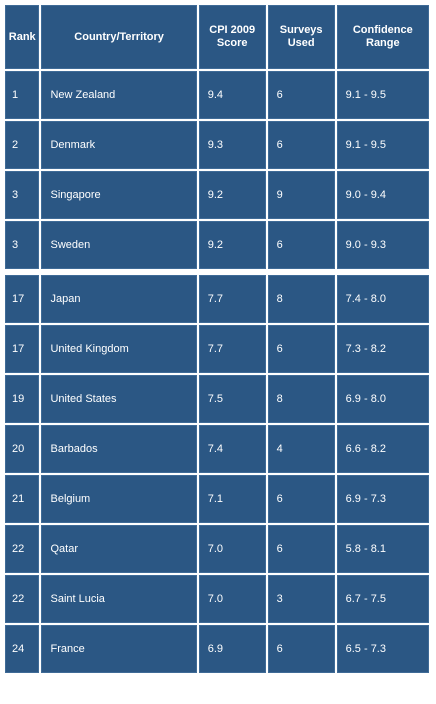 This screenshot has width=436, height=704. What do you see at coordinates (382, 549) in the screenshot?
I see `confidence-range-cell: 5.8 - 8.1` at bounding box center [382, 549].